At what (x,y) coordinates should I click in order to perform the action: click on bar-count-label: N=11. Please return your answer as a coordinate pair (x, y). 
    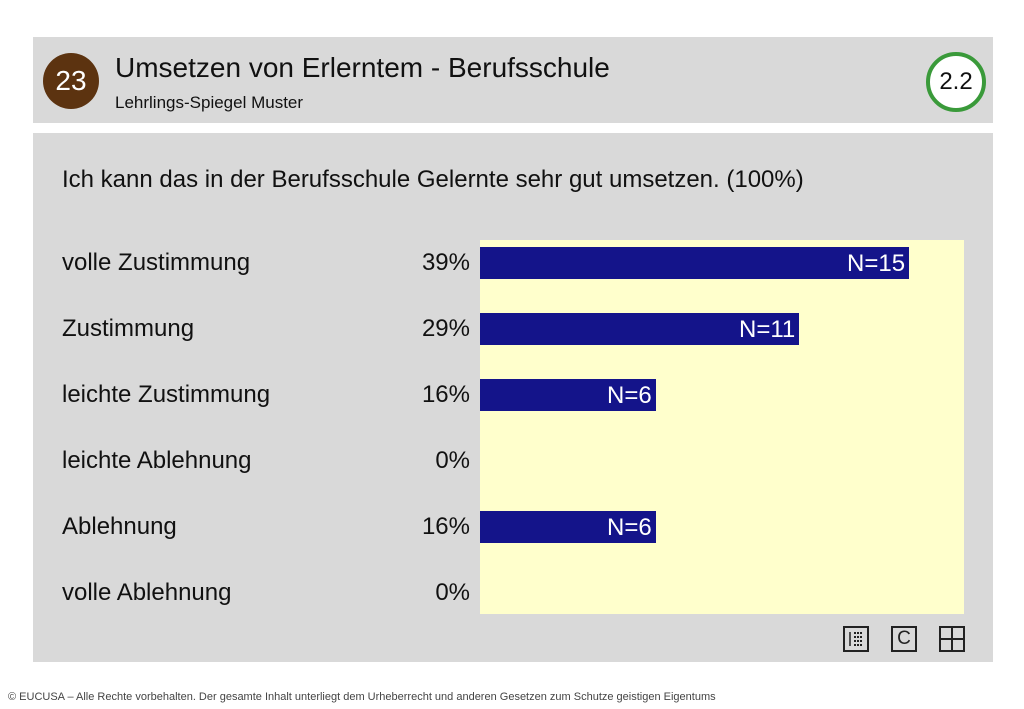
    Looking at the image, I should click on (767, 329).